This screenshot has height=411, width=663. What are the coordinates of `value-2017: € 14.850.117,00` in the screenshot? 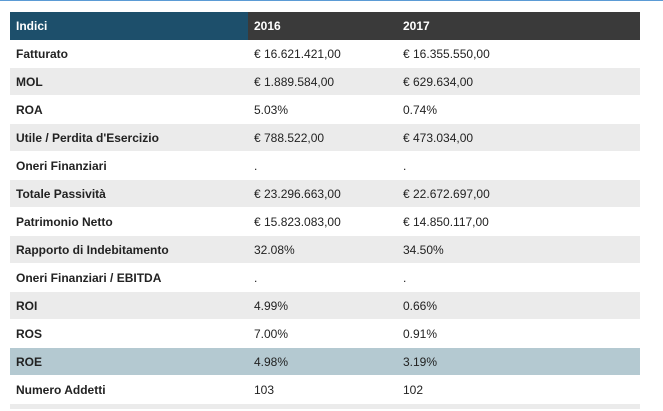 It's located at (518, 221).